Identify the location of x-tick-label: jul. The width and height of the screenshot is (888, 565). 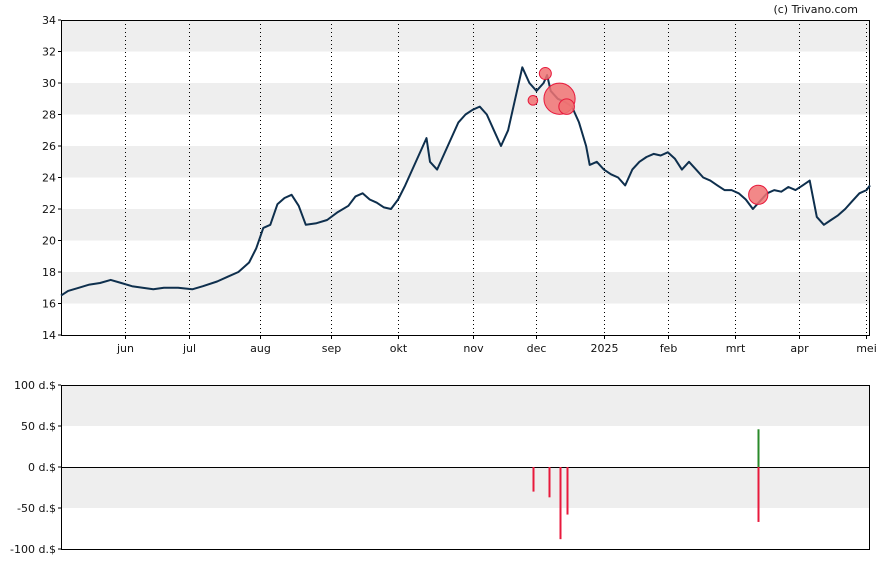
(189, 348).